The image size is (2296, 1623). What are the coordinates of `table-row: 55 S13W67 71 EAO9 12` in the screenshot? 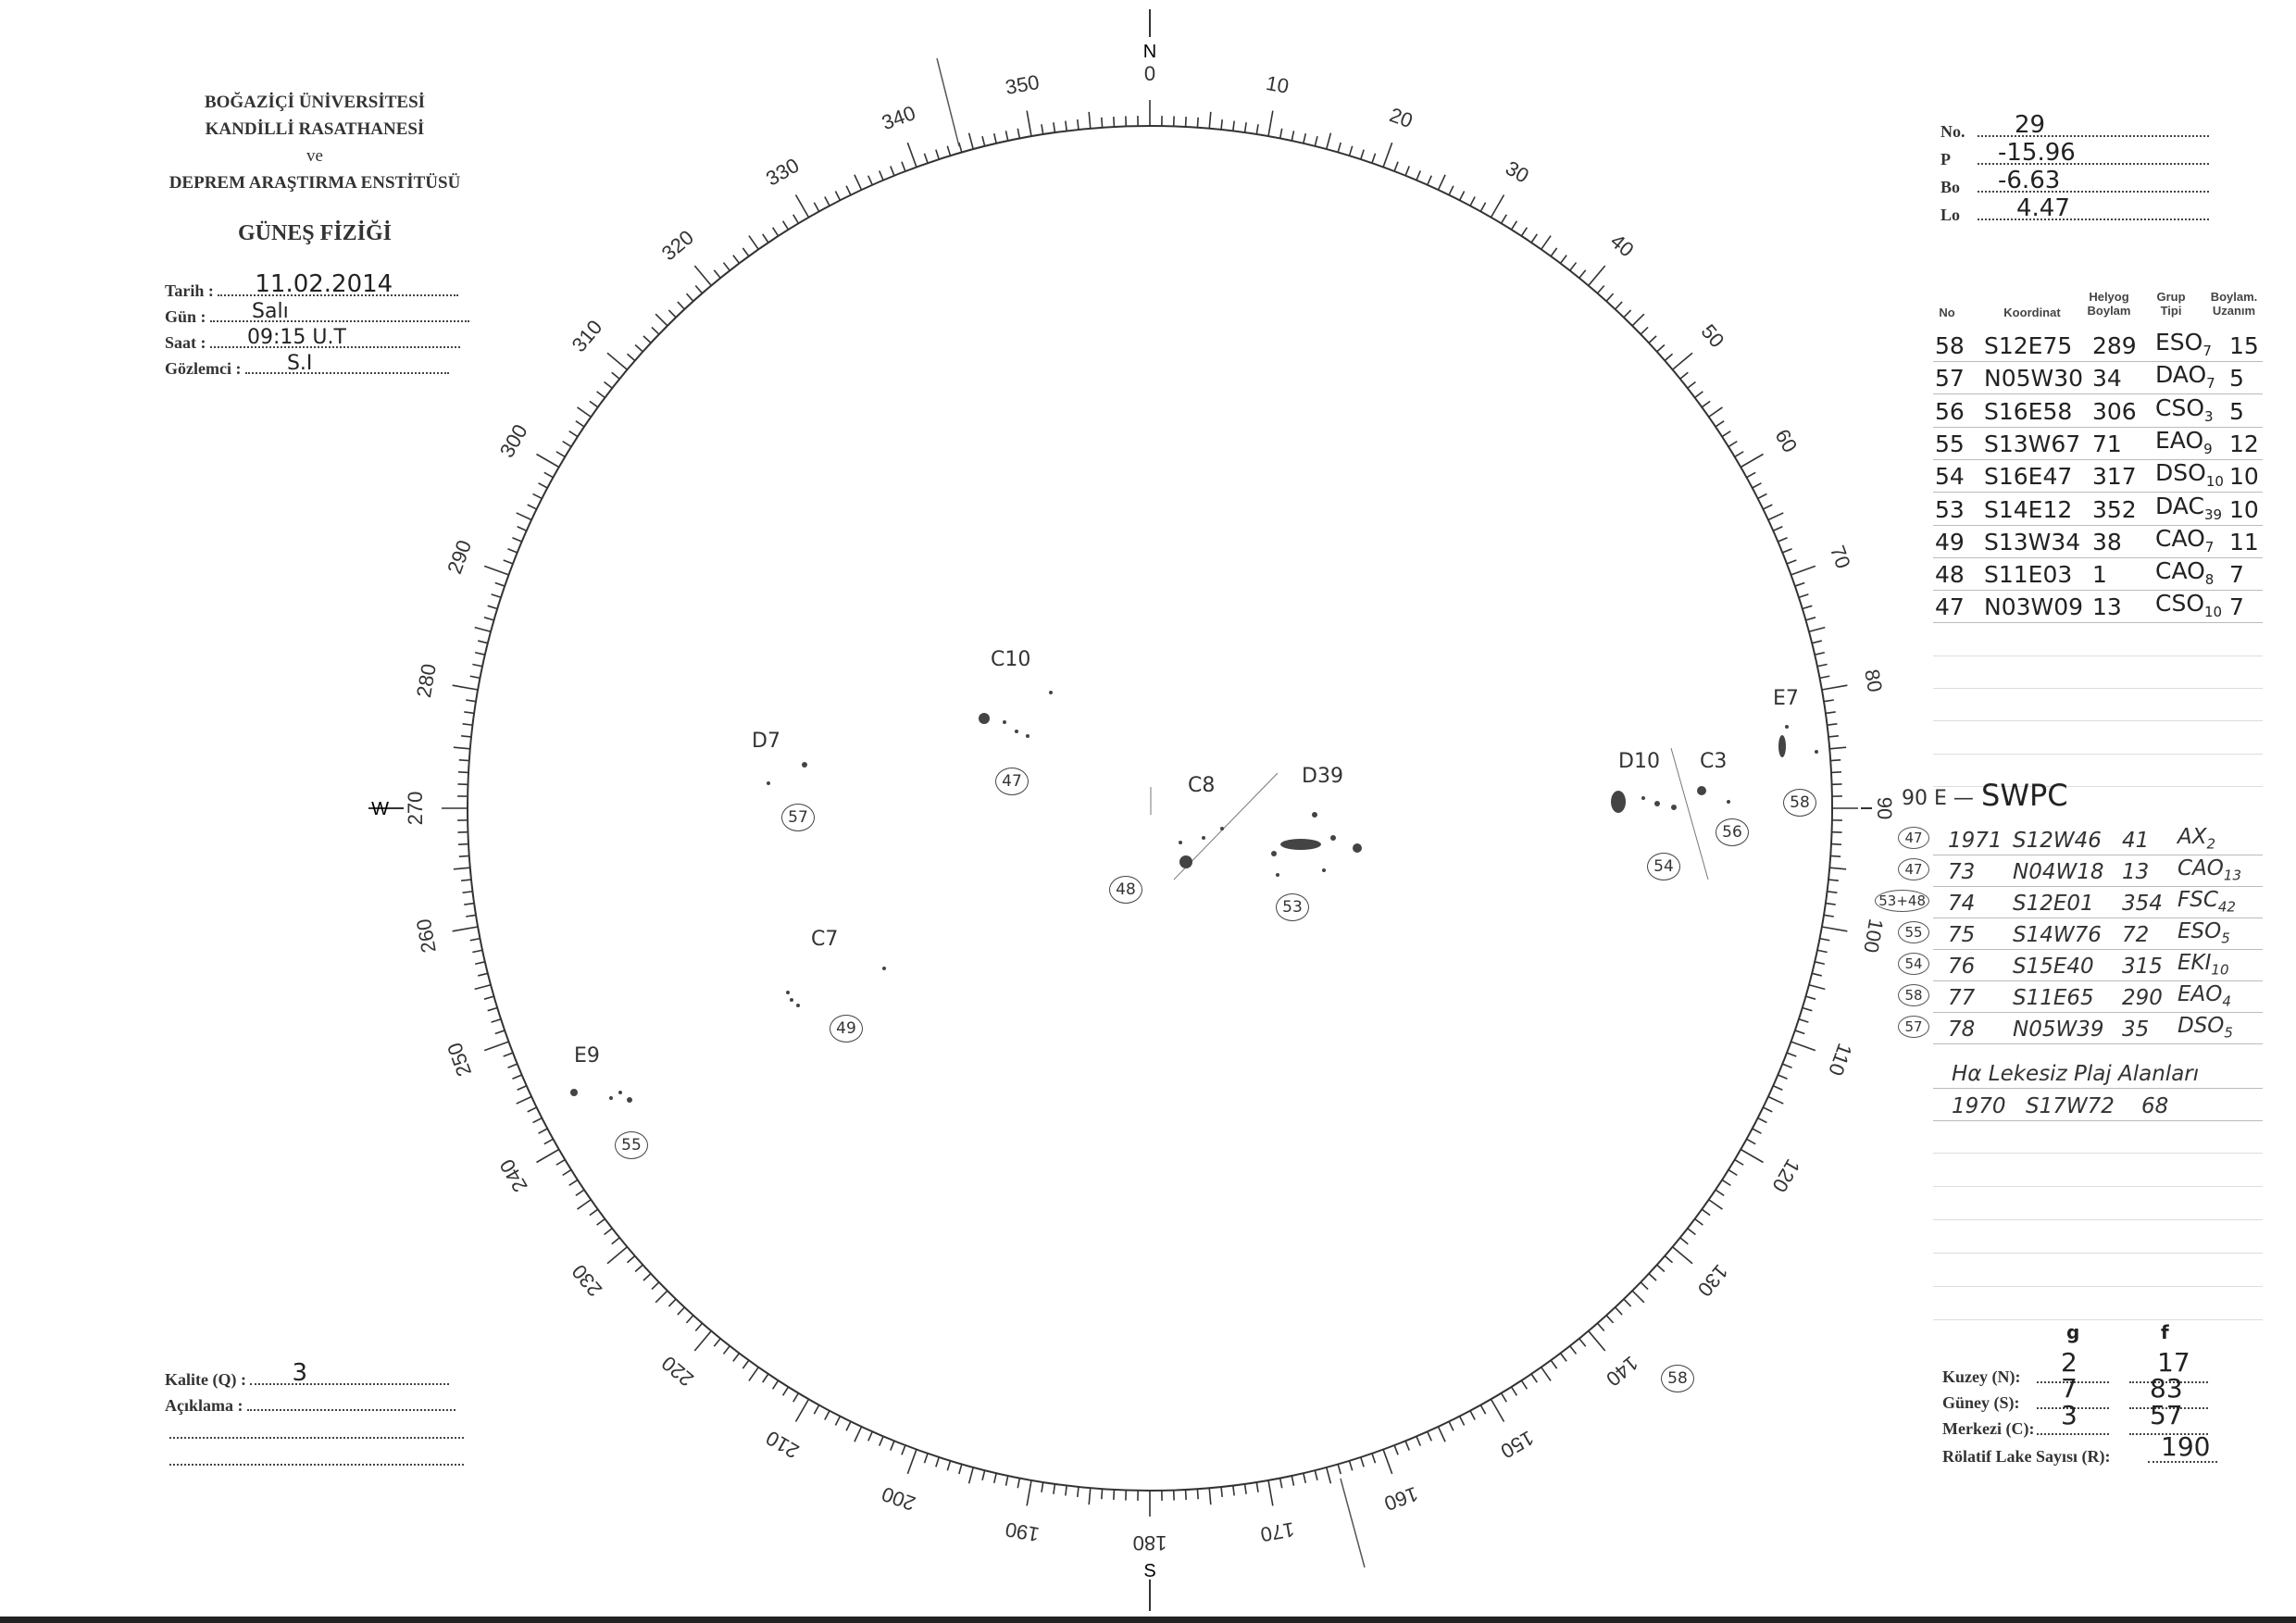 It's located at (2098, 443).